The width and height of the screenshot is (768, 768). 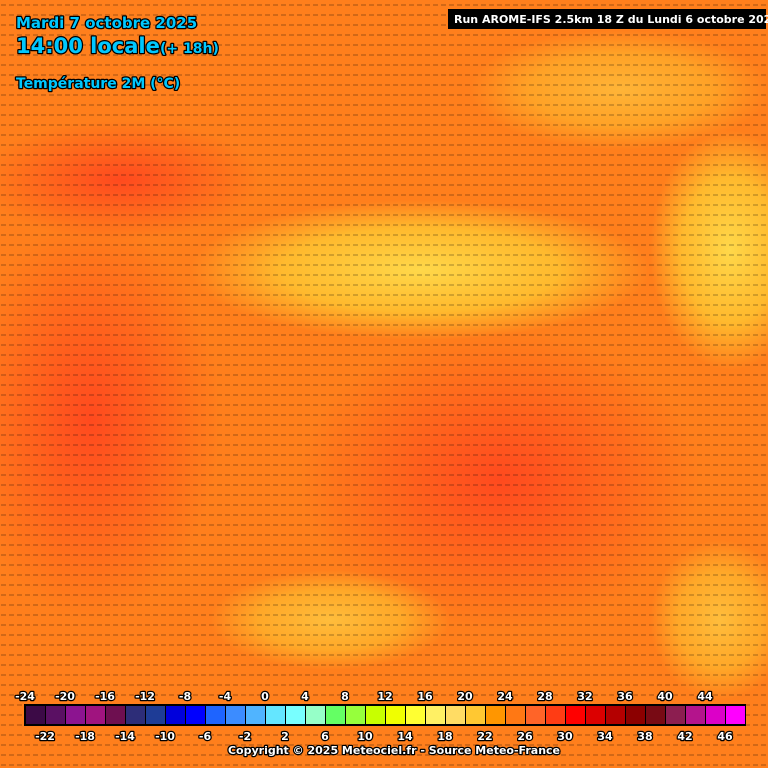 What do you see at coordinates (125, 736) in the screenshot?
I see `legend-label: -14` at bounding box center [125, 736].